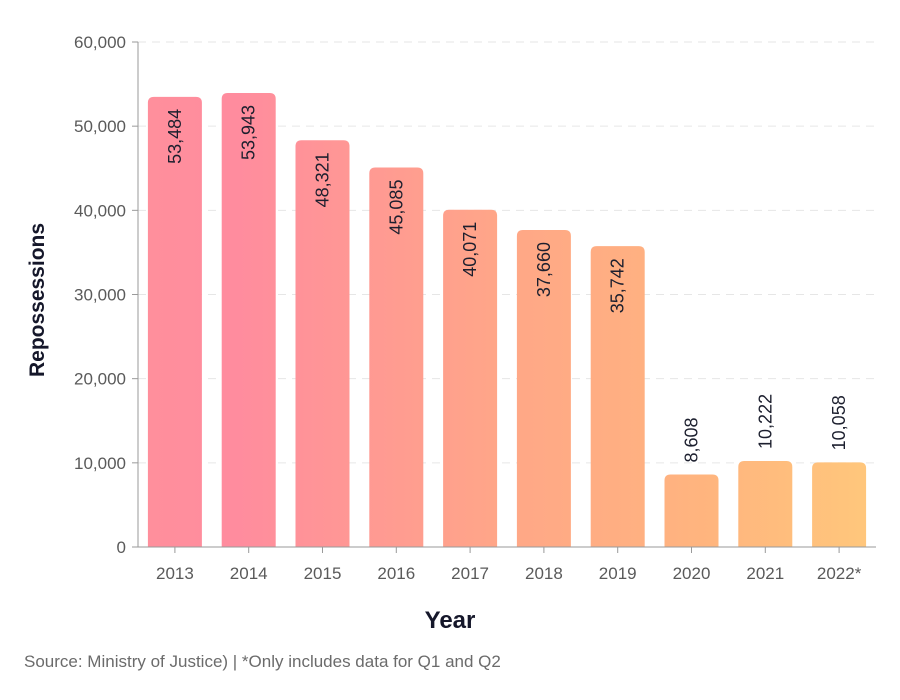 This screenshot has width=900, height=700. What do you see at coordinates (691, 510) in the screenshot?
I see `bar-2020` at bounding box center [691, 510].